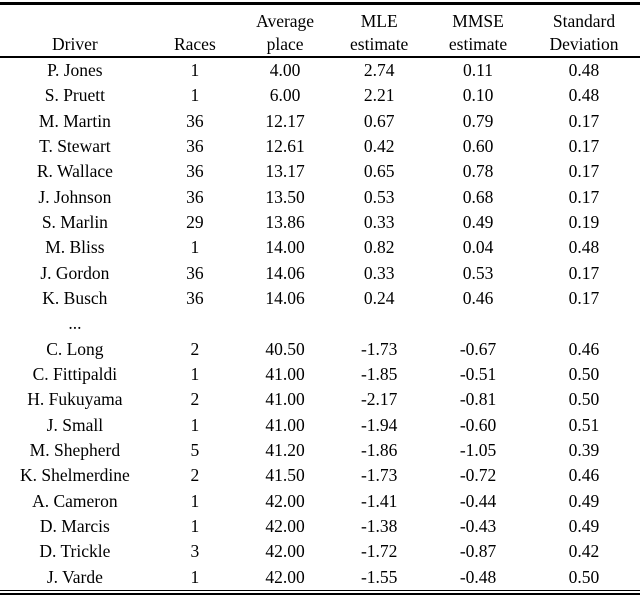  Describe the element at coordinates (584, 20) in the screenshot. I see `header-sd-line1: Standard` at that location.